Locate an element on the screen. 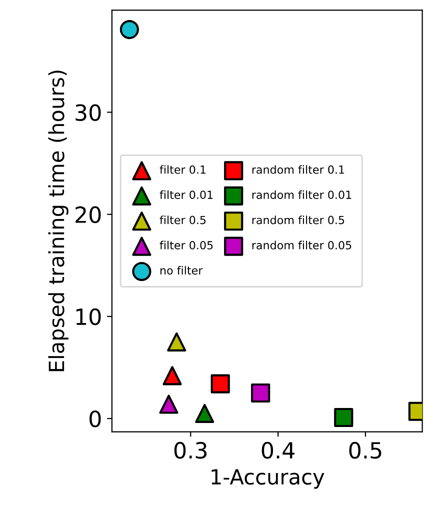  y-axis-title: Elapsed training time (hours) is located at coordinates (58, 221).